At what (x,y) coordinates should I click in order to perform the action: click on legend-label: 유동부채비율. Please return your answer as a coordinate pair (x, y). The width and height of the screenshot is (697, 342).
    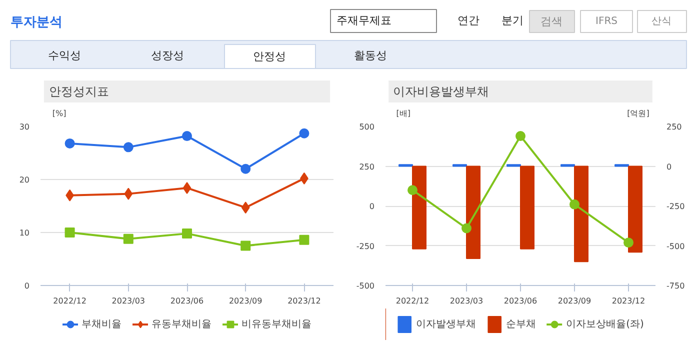
    Looking at the image, I should click on (182, 324).